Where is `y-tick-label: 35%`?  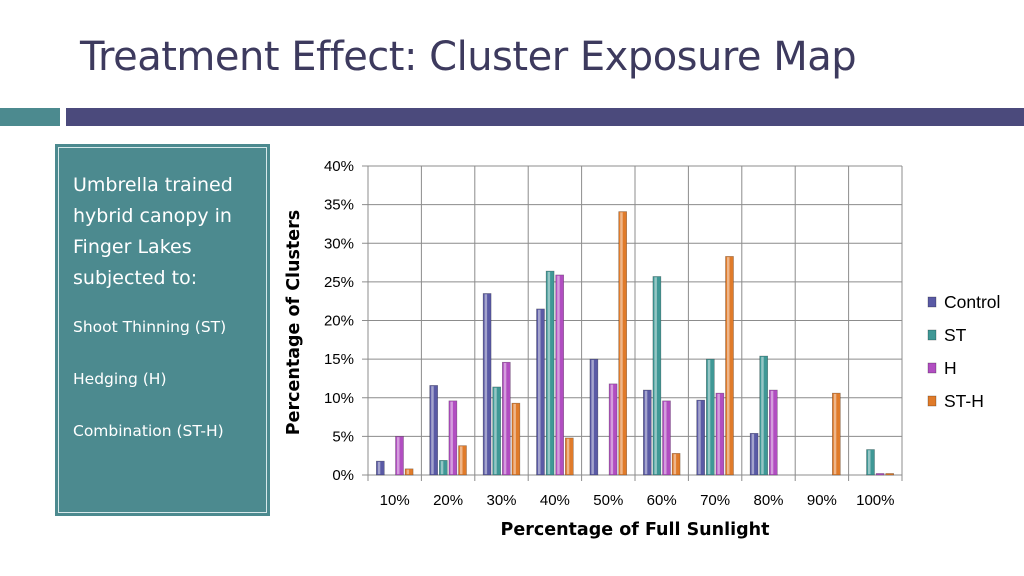
y-tick-label: 35% is located at coordinates (339, 205).